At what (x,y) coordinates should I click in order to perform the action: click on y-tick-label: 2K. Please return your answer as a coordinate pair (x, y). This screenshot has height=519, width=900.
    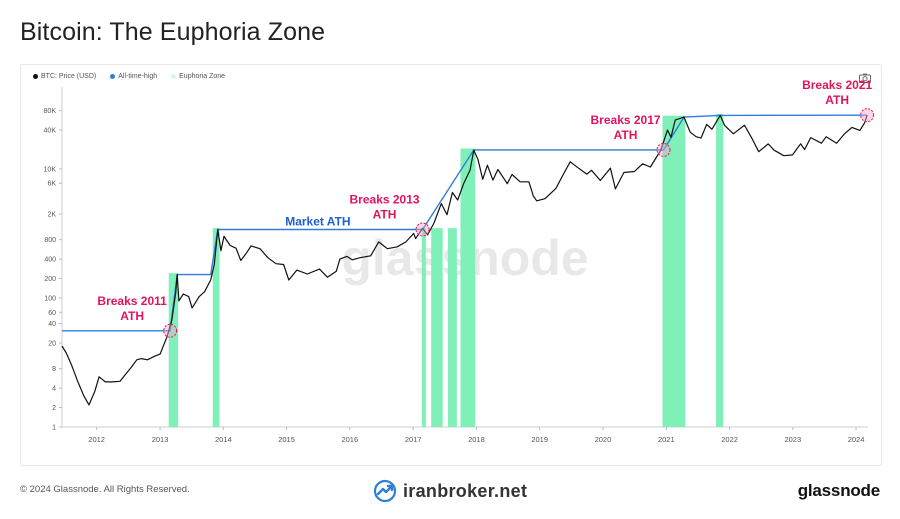
    Looking at the image, I should click on (51, 214).